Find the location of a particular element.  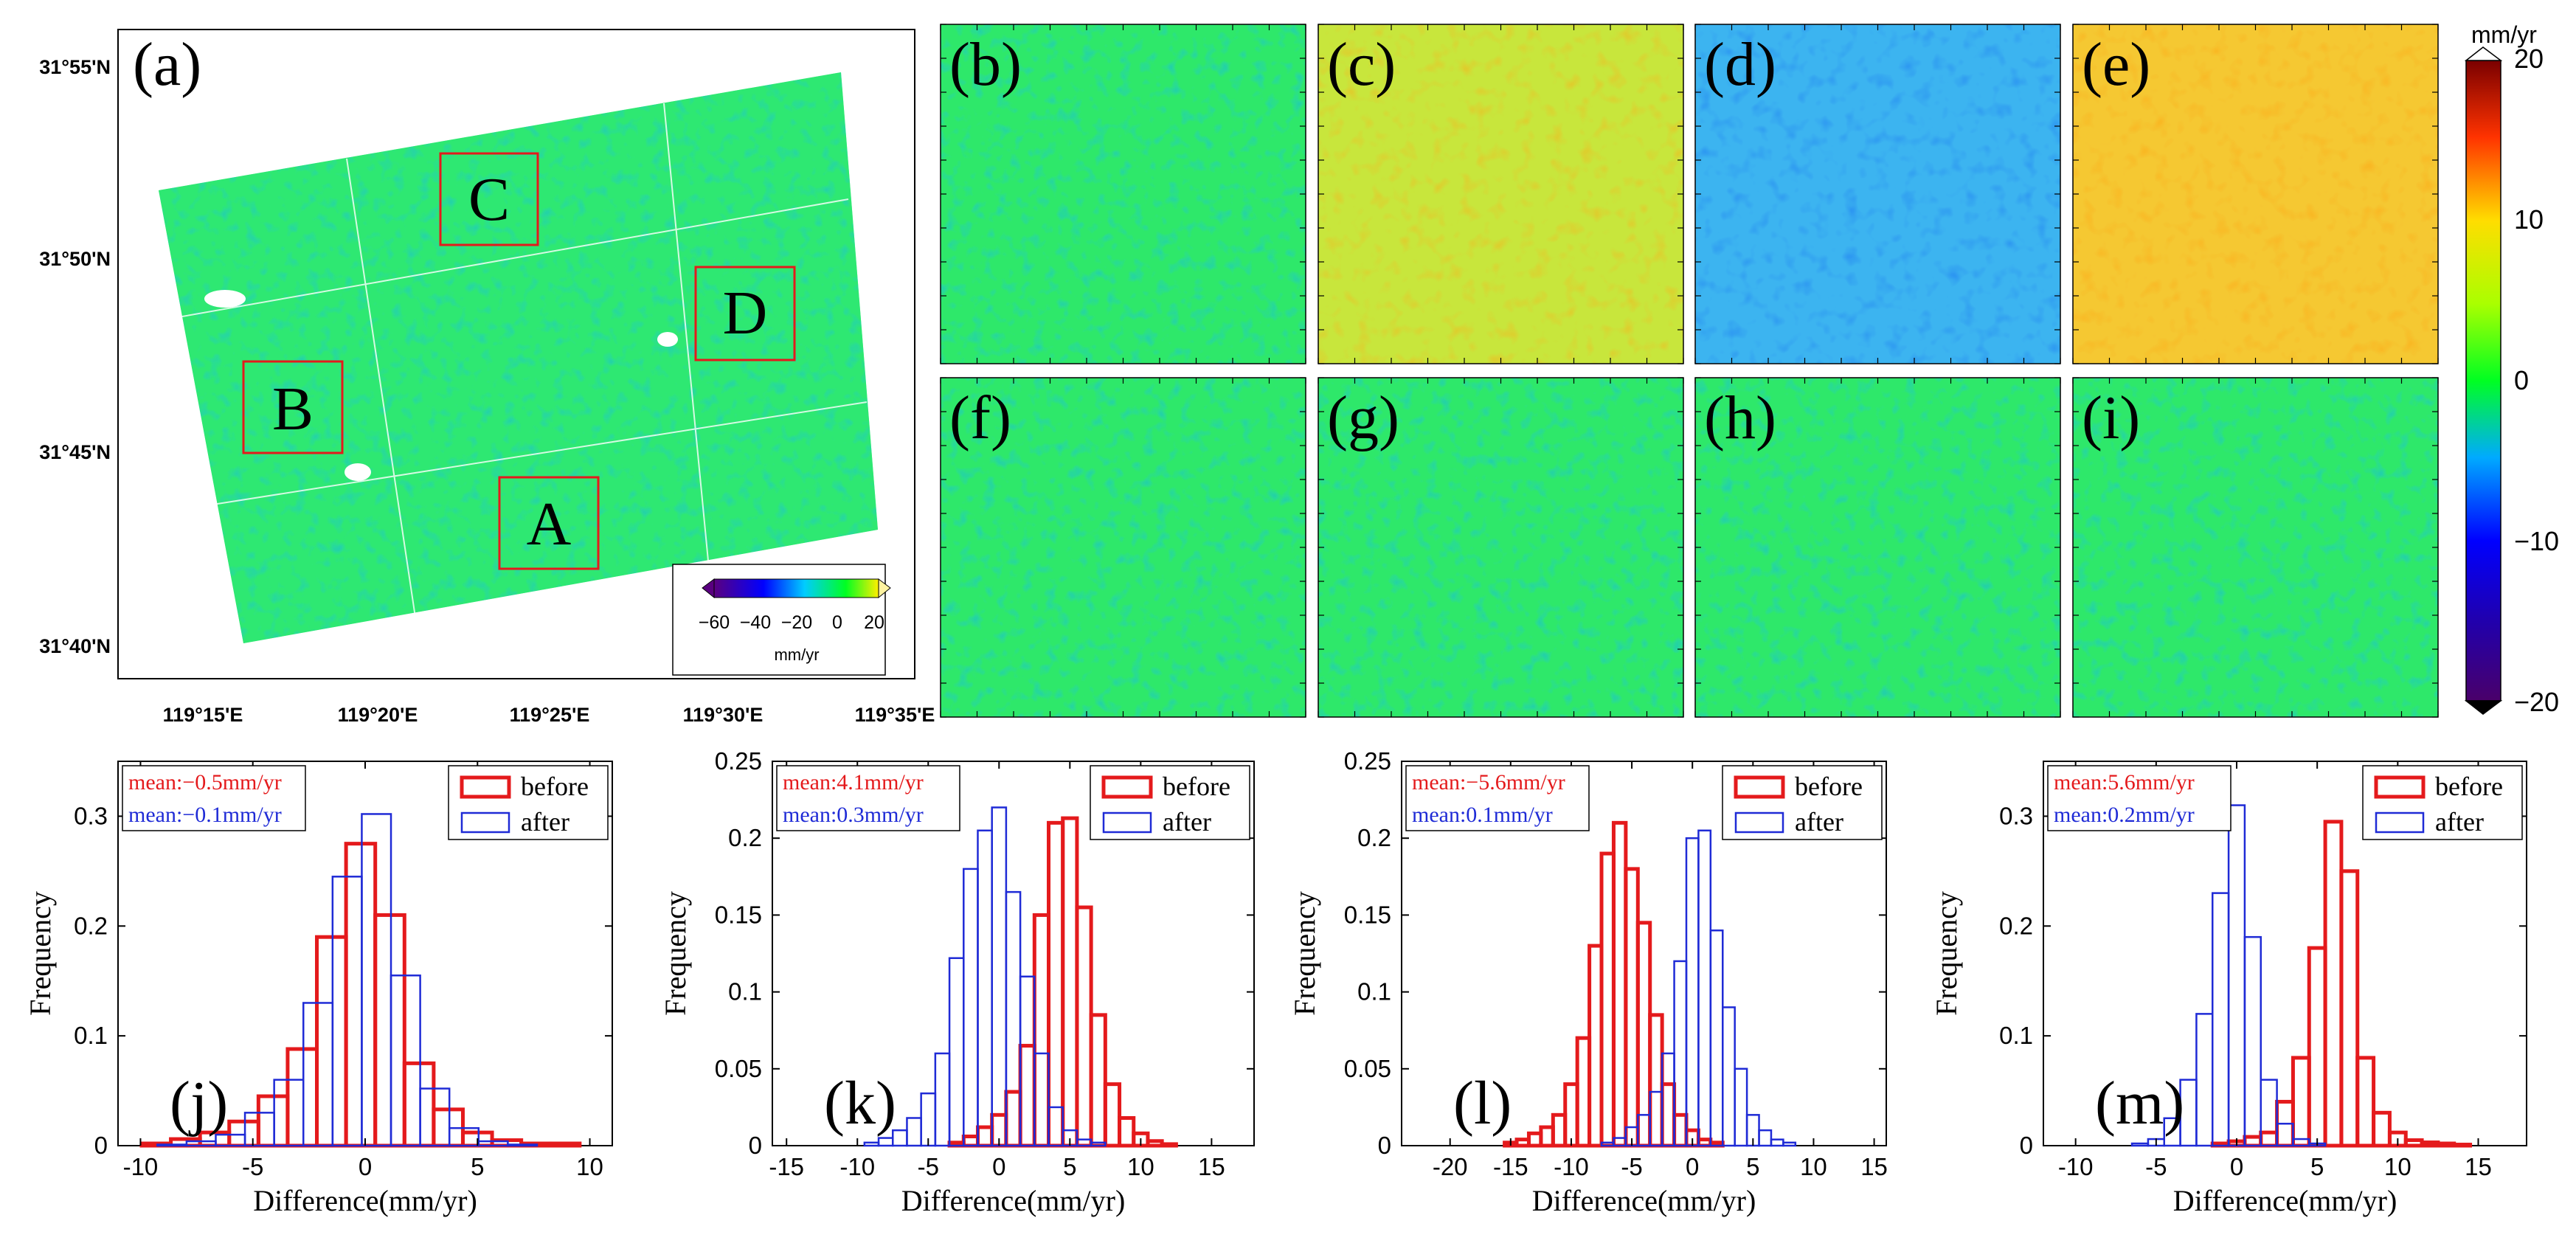

mean-box-k: mean:4.1mm/yr mean:0.3mm/yr is located at coordinates (868, 798).